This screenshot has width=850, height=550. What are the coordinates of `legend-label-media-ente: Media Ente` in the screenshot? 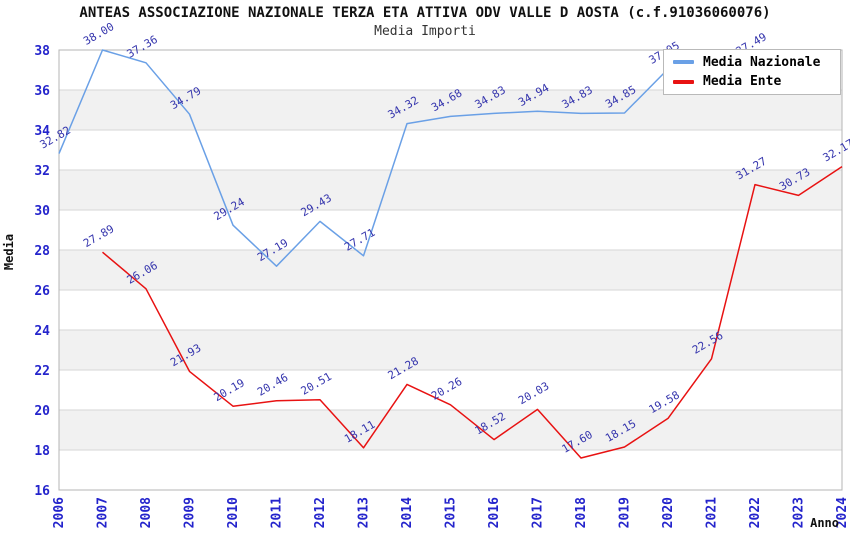 It's located at (742, 82).